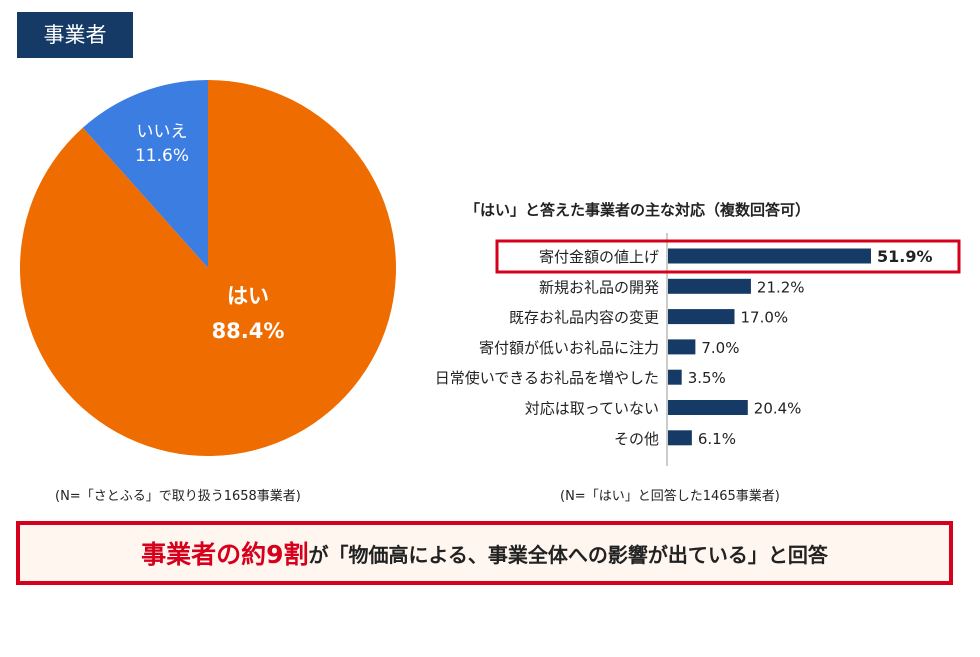  What do you see at coordinates (547, 378) in the screenshot?
I see `bar-category-label: 日常使いできるお礼品を増やした` at bounding box center [547, 378].